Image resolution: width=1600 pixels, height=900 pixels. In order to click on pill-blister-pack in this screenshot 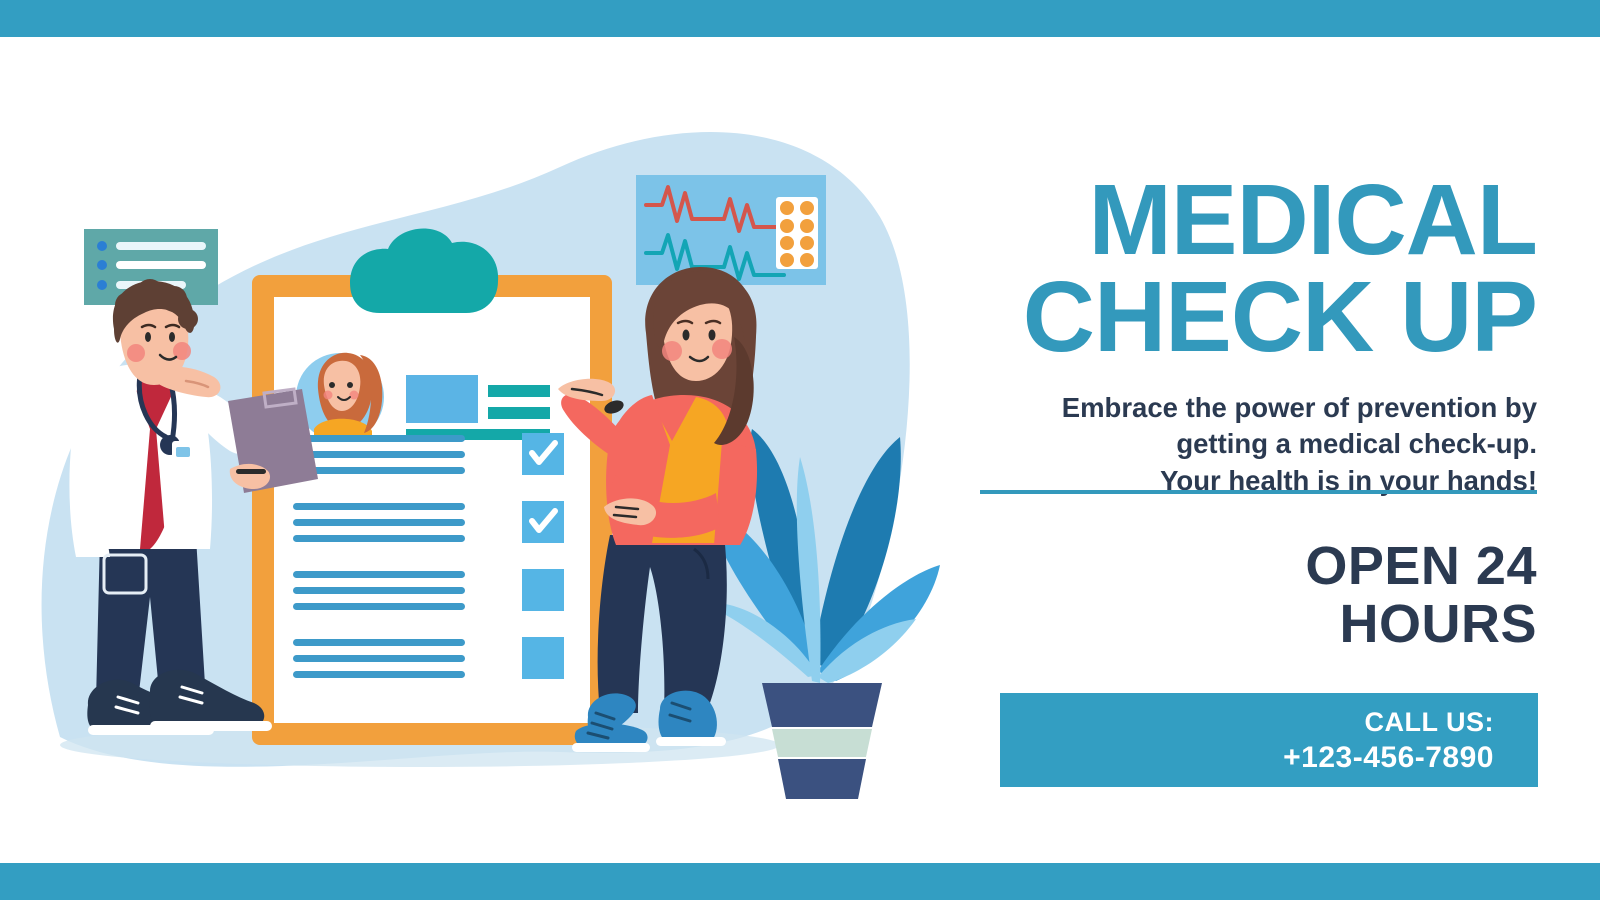, I will do `click(797, 233)`.